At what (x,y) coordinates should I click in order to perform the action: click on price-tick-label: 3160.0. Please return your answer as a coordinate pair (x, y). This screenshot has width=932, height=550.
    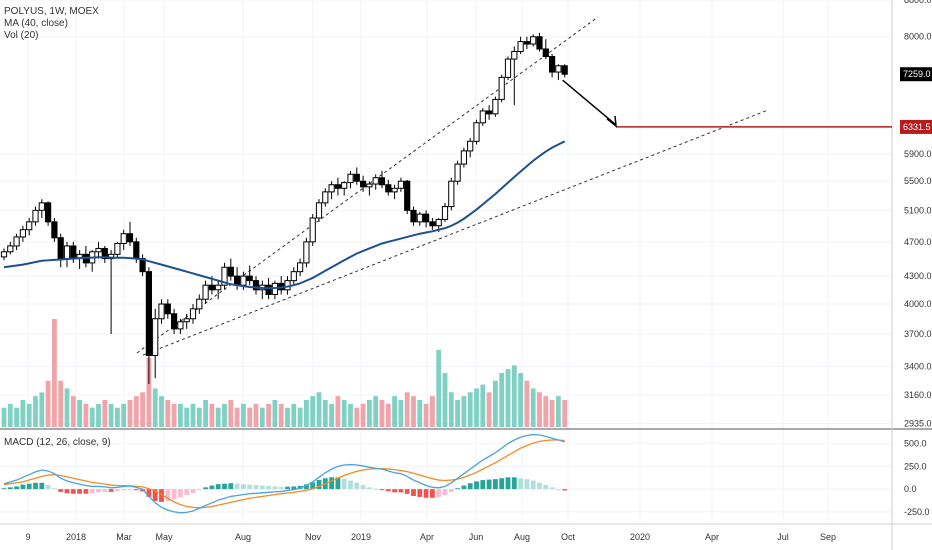
    Looking at the image, I should click on (918, 395).